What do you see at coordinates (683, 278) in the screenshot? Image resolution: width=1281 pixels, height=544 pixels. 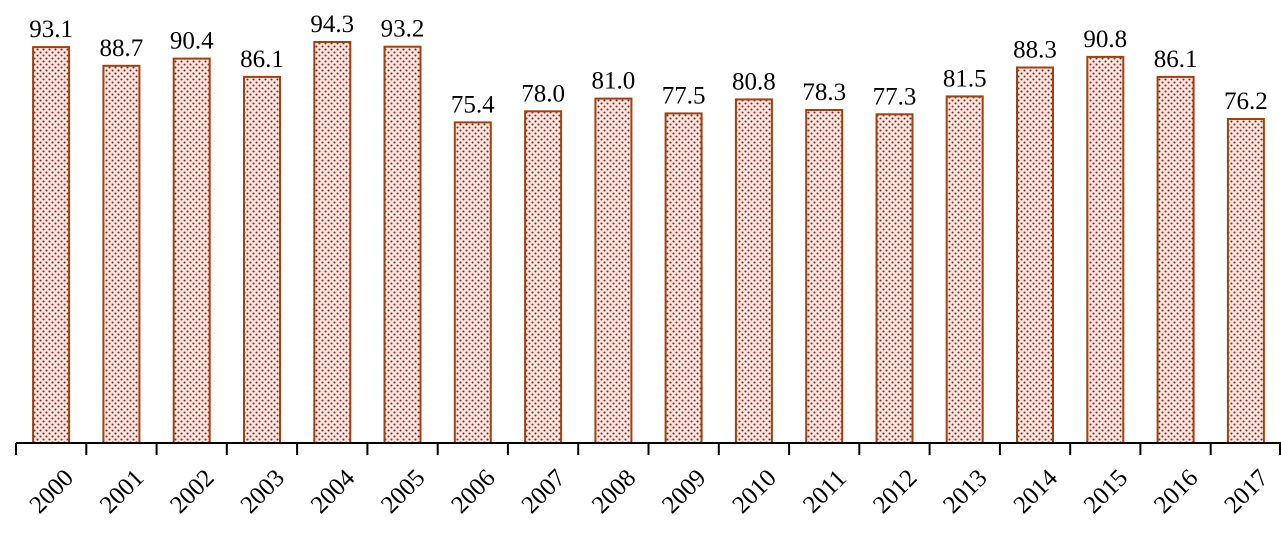 I see `bar-2009` at bounding box center [683, 278].